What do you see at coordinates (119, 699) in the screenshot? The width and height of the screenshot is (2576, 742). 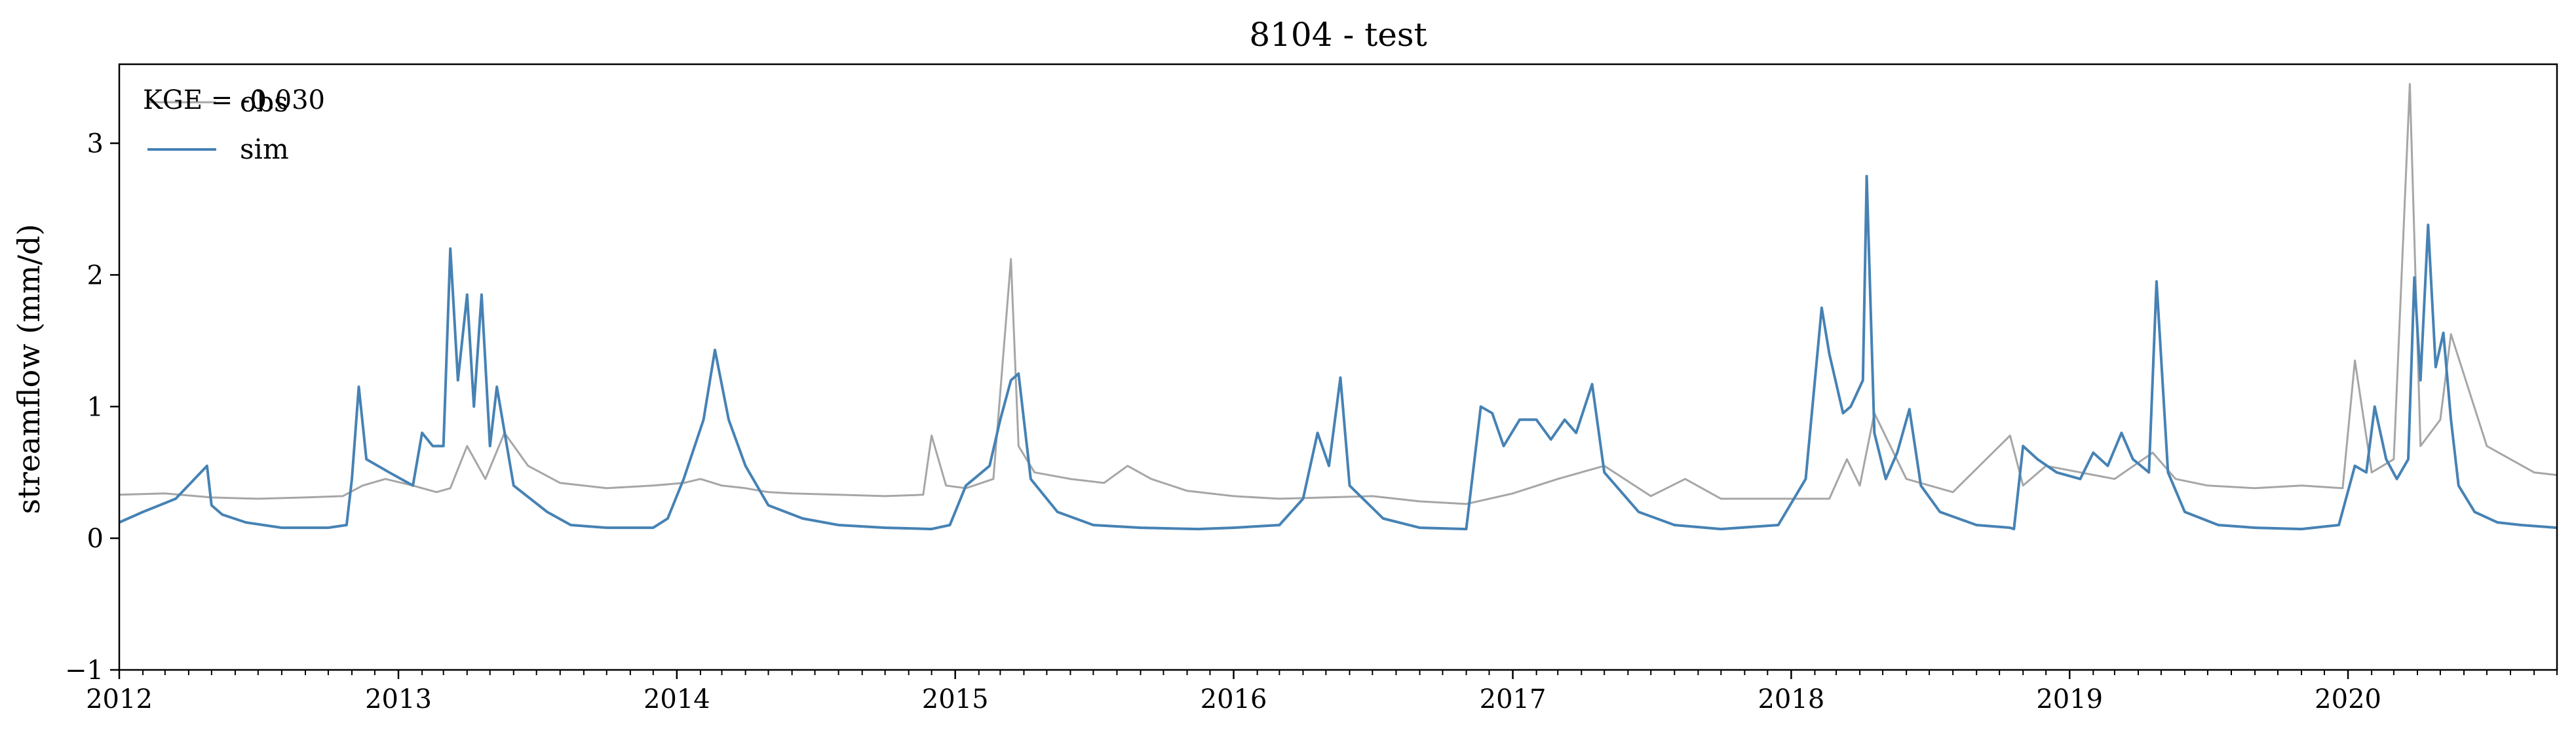 I see `x-tick-label: 2012` at bounding box center [119, 699].